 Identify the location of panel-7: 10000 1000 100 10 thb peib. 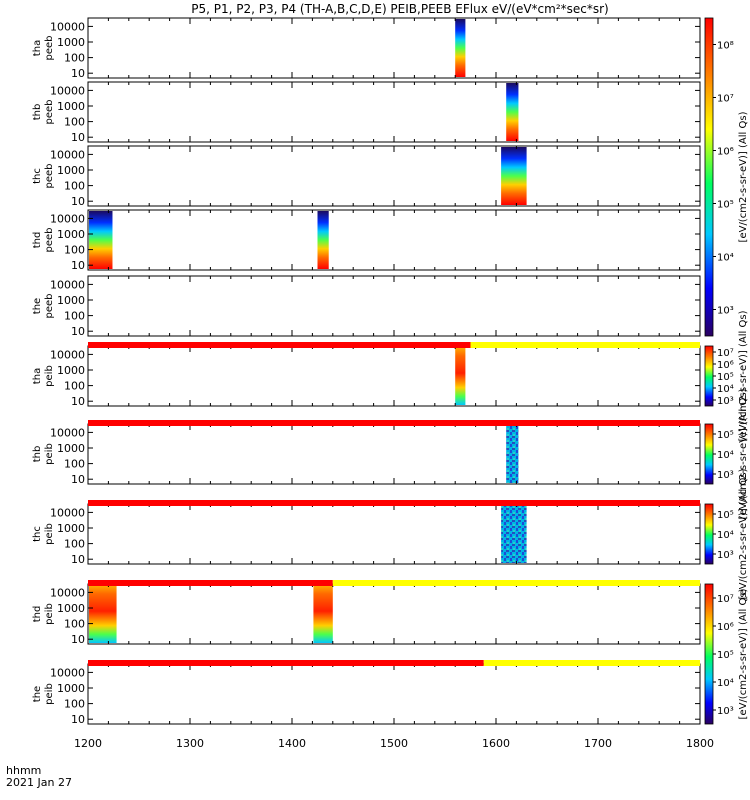
(366, 454).